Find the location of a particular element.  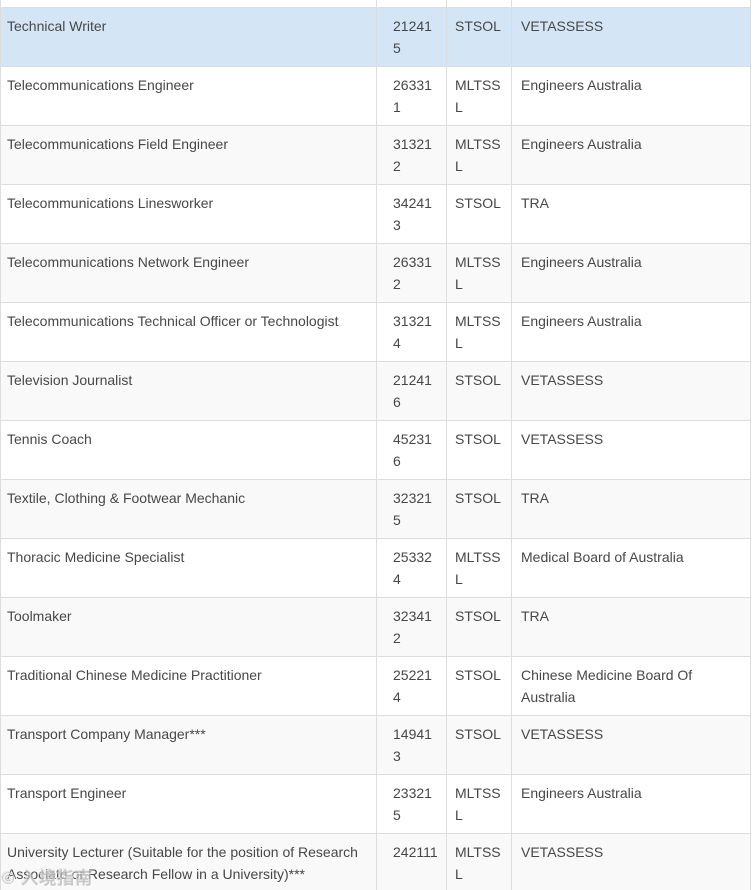

cell-occupation: Telecommunications Field Engineer is located at coordinates (188, 155).